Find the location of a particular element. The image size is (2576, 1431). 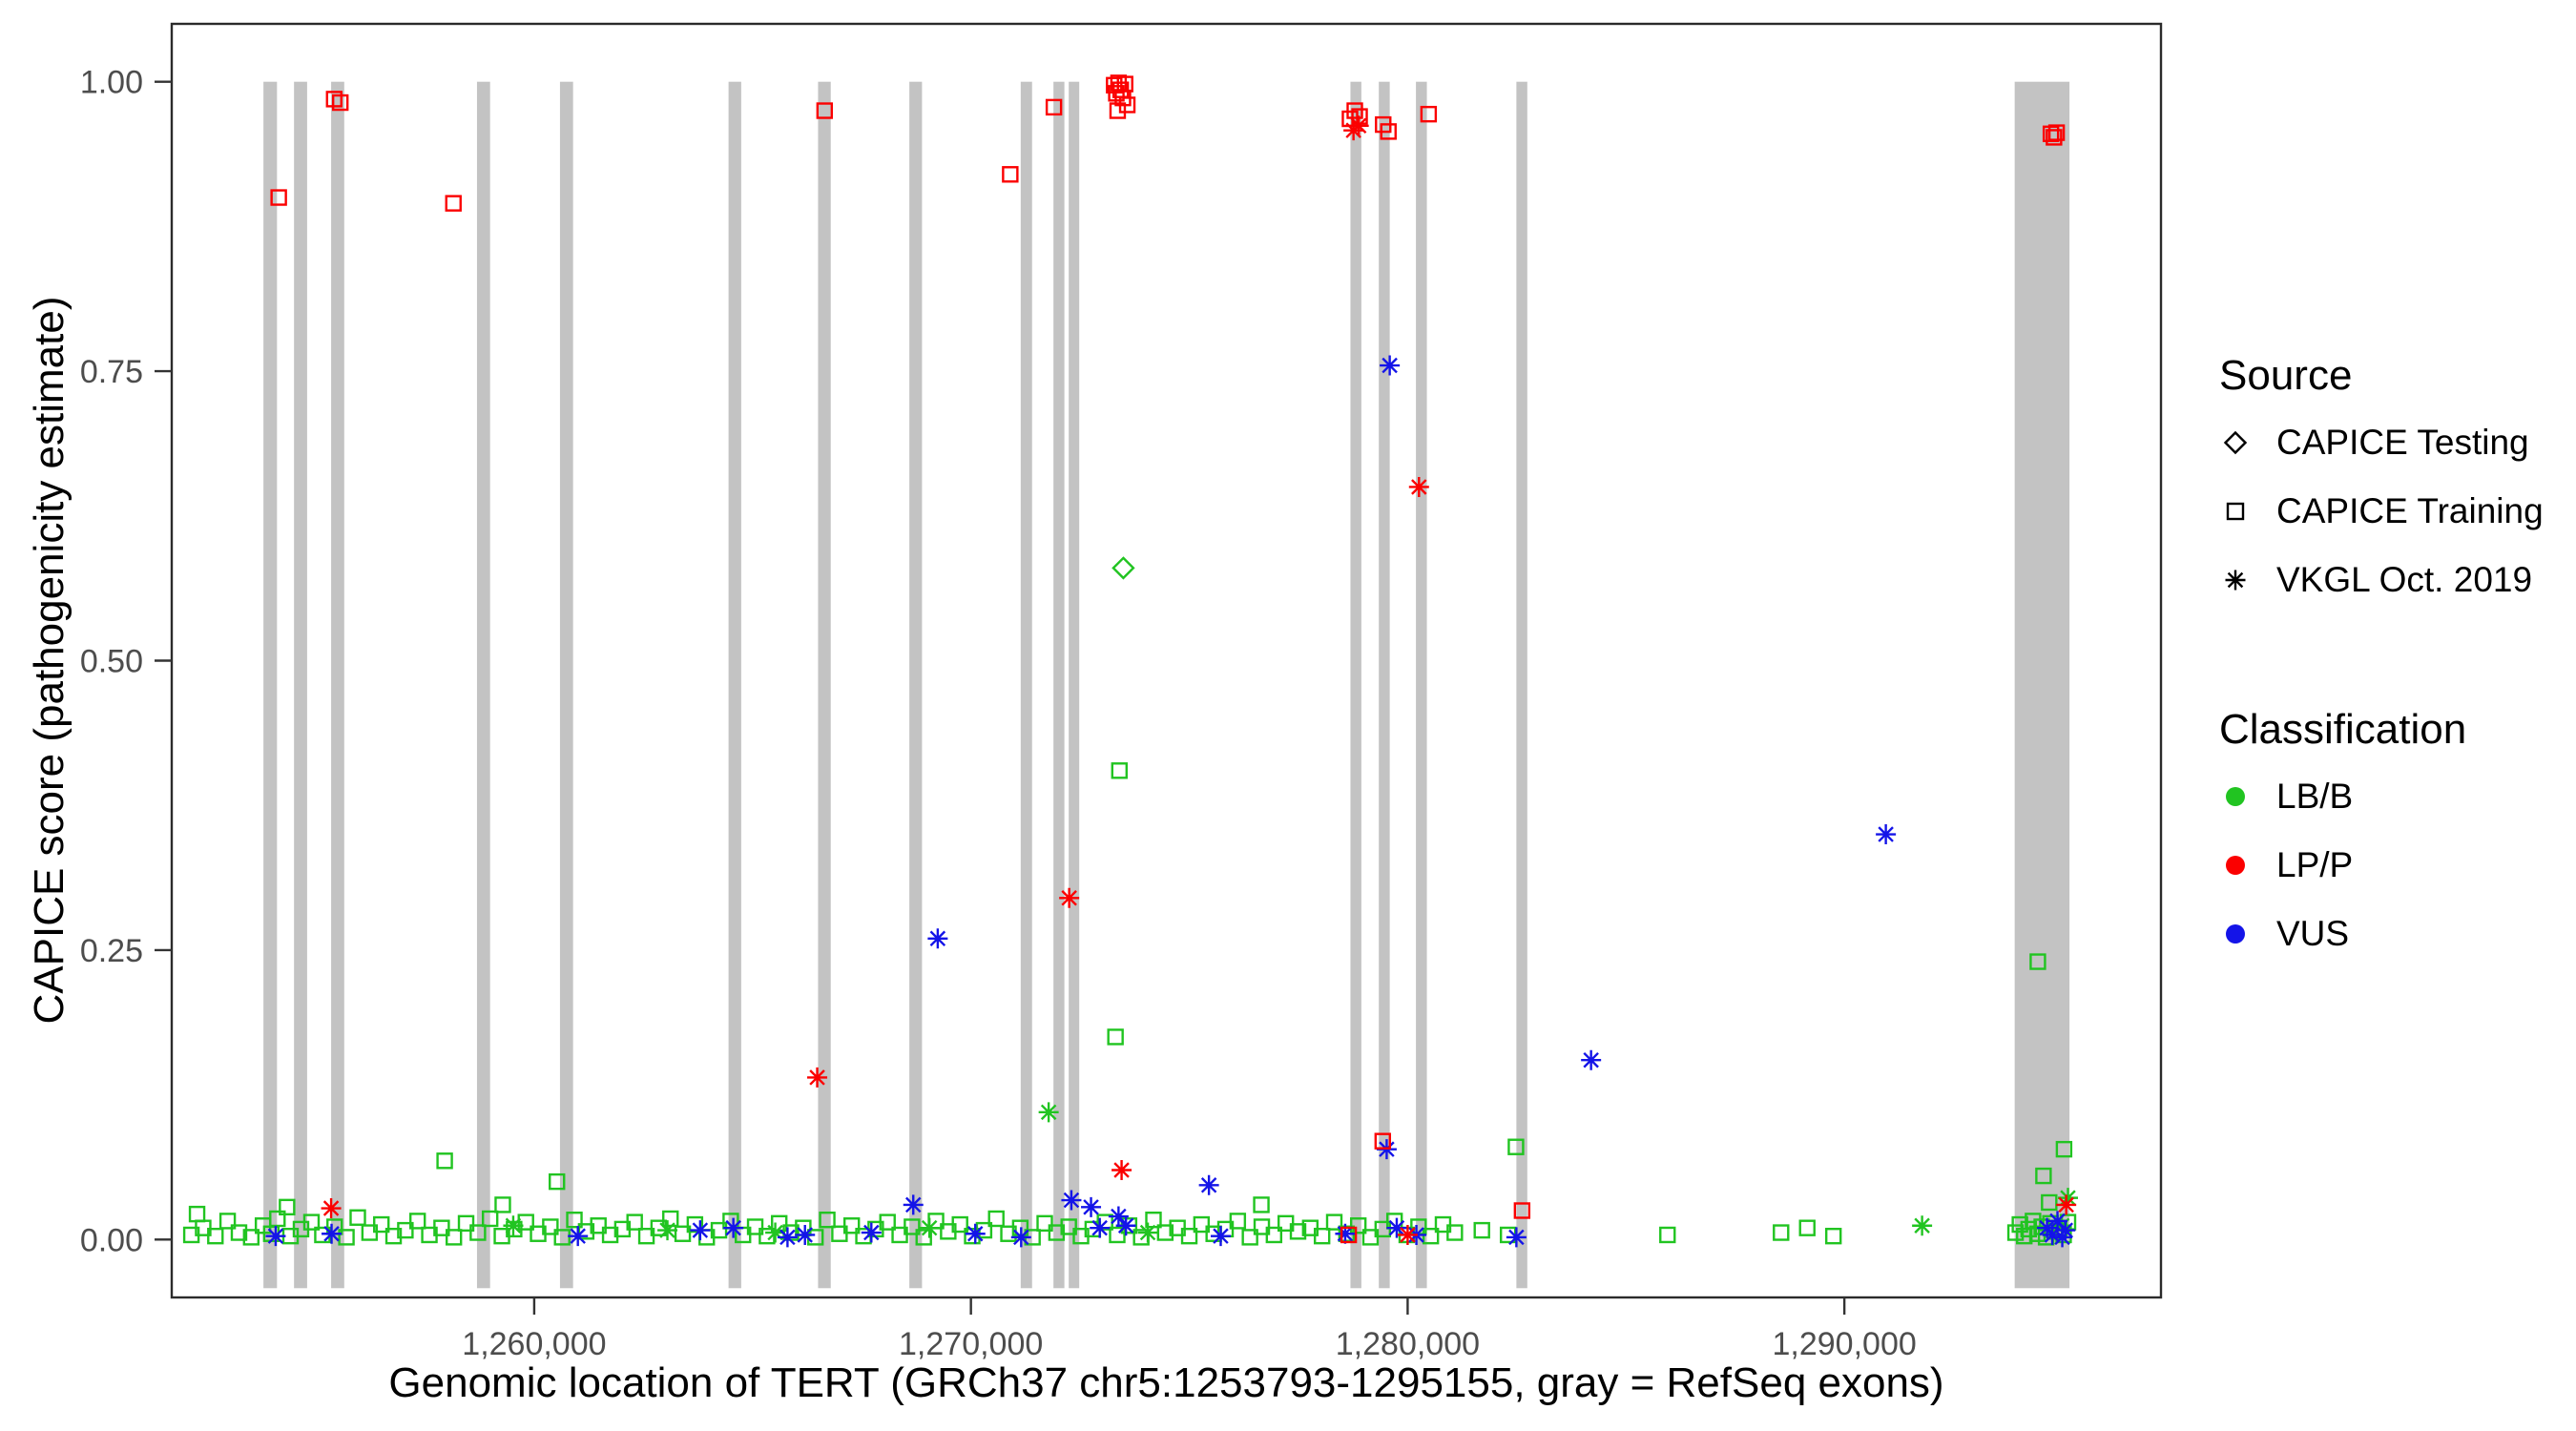

asterisk-icon is located at coordinates (2235, 580).